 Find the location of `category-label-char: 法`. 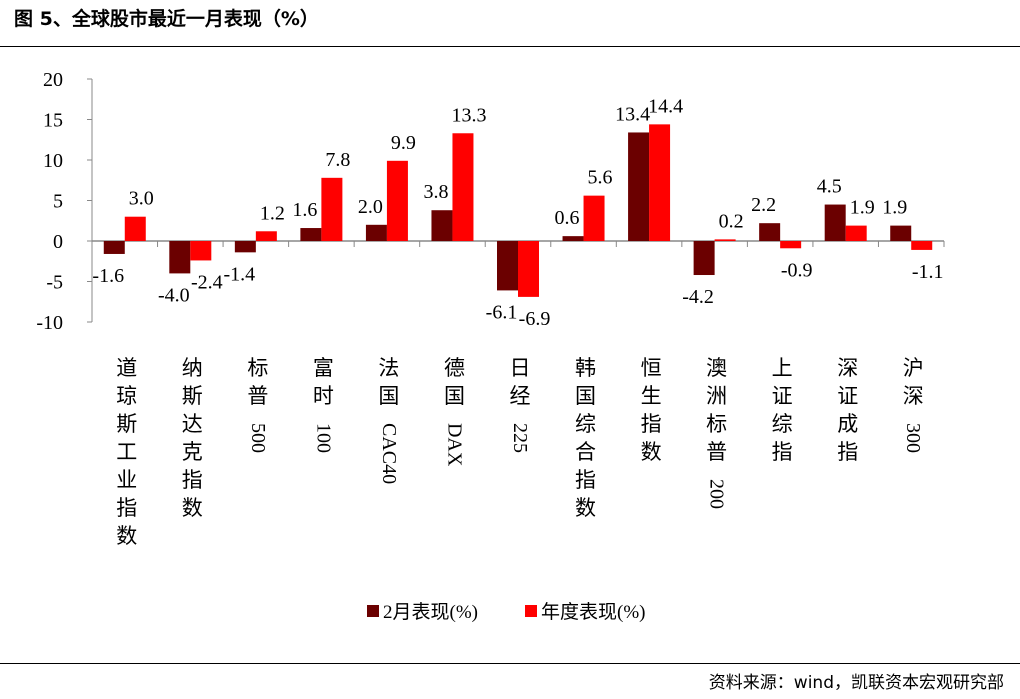

category-label-char: 法 is located at coordinates (388, 368).